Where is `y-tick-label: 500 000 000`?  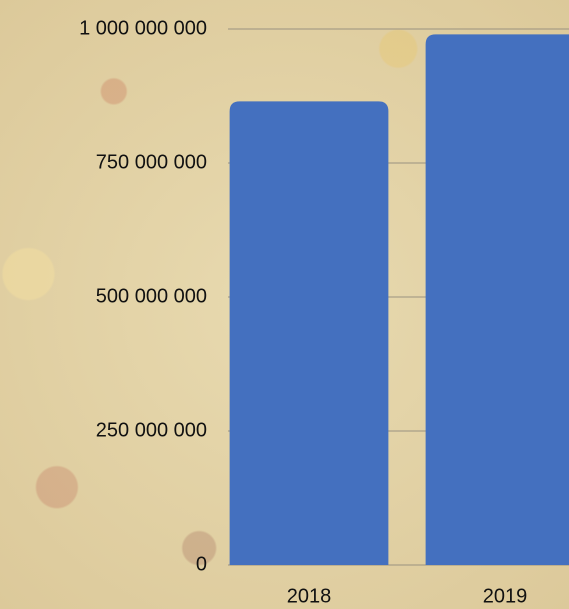
y-tick-label: 500 000 000 is located at coordinates (151, 296).